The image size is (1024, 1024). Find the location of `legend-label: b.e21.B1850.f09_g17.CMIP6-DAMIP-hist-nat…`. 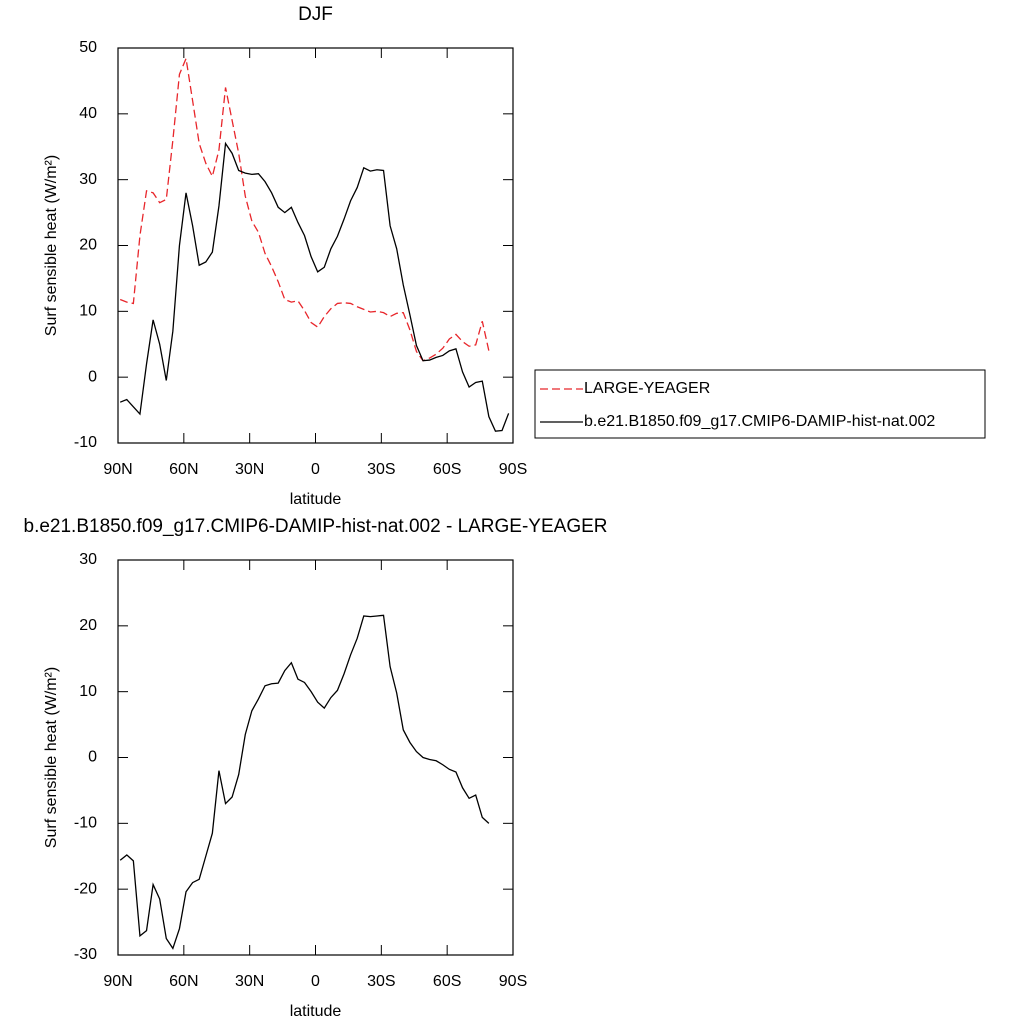

legend-label: b.e21.B1850.f09_g17.CMIP6-DAMIP-hist-nat… is located at coordinates (759, 421).